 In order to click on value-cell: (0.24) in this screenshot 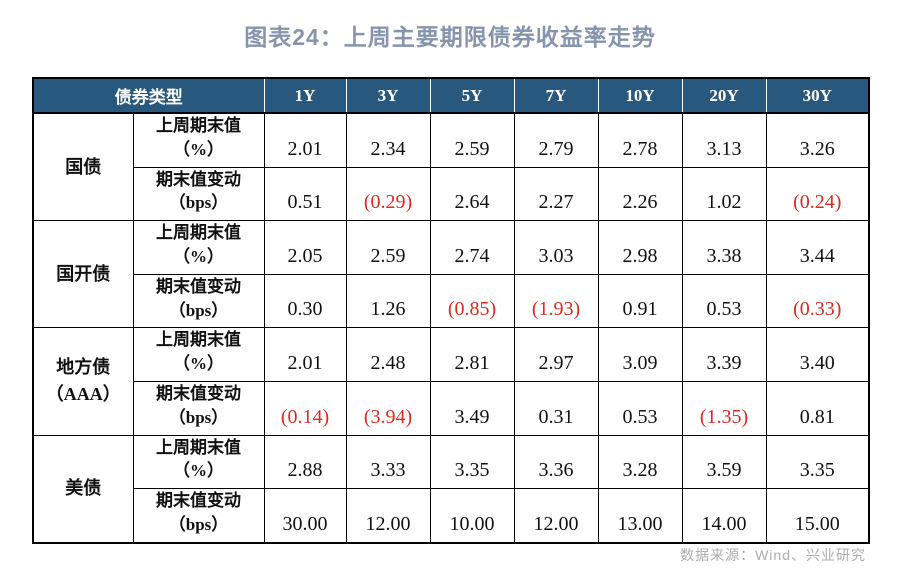, I will do `click(817, 194)`.